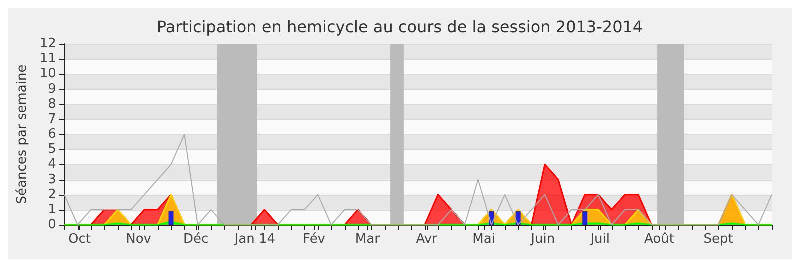  Describe the element at coordinates (368, 239) in the screenshot. I see `x-tick-label: Mar` at that location.